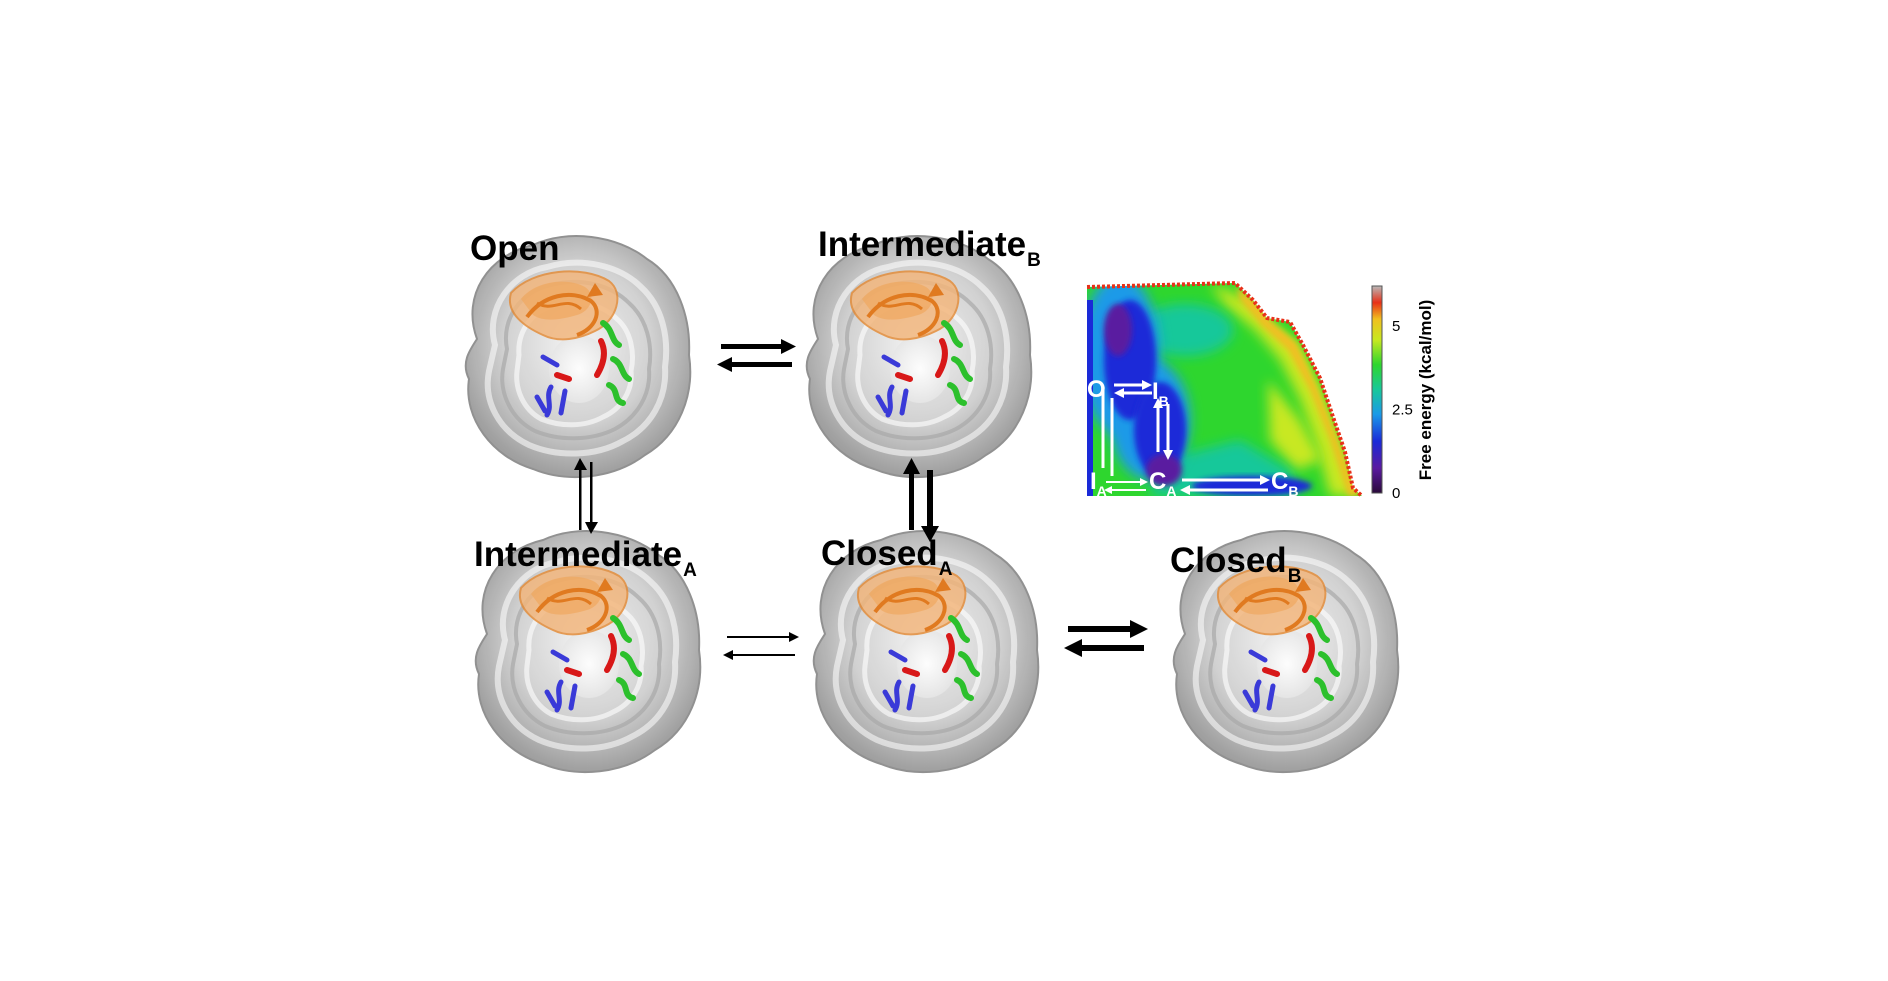  Describe the element at coordinates (756, 355) in the screenshot. I see `equilibrium-arrow-open-intermediate-b` at that location.